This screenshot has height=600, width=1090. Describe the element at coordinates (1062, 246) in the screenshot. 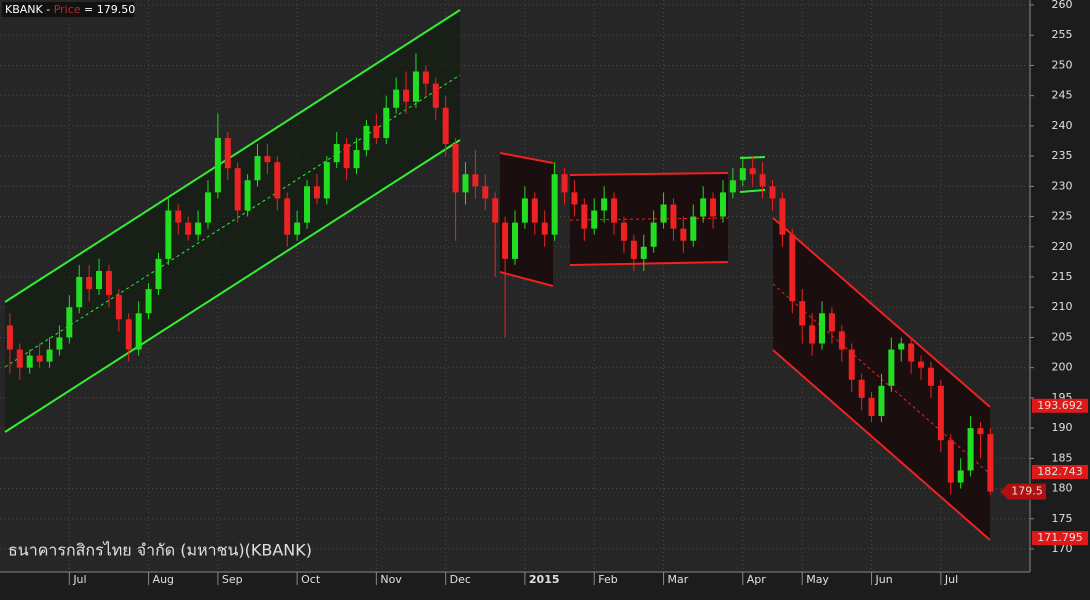

I see `y-tick-label: 220` at that location.